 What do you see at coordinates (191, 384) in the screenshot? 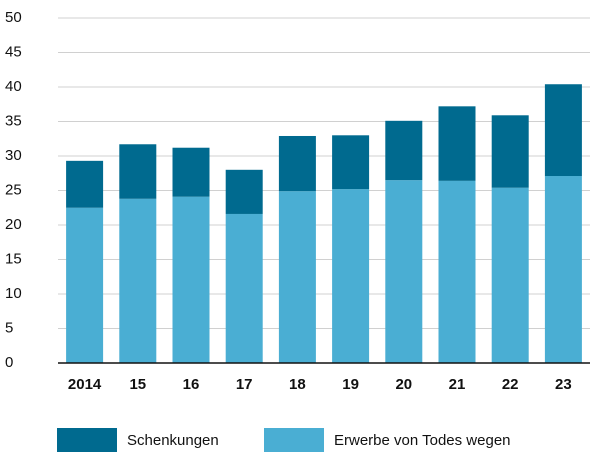
I see `x-tick-label: 16` at bounding box center [191, 384].